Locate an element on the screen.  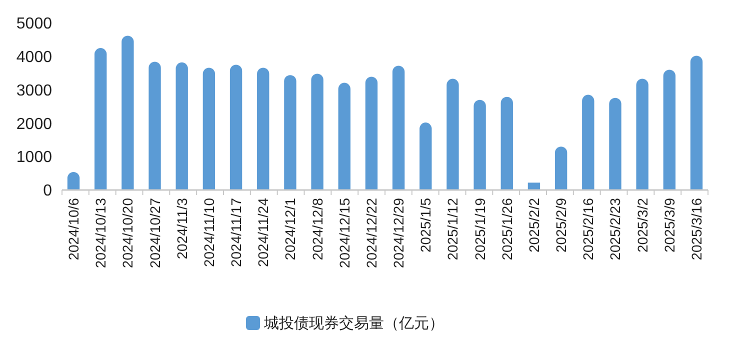
x-tick-label: 2024/10/20 is located at coordinates (128, 233).